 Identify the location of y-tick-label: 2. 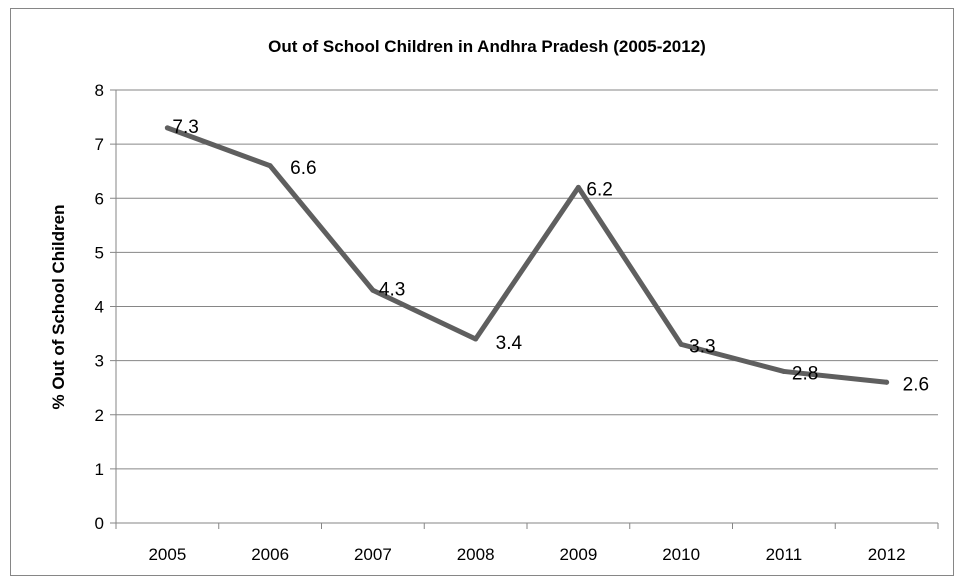
(99, 415).